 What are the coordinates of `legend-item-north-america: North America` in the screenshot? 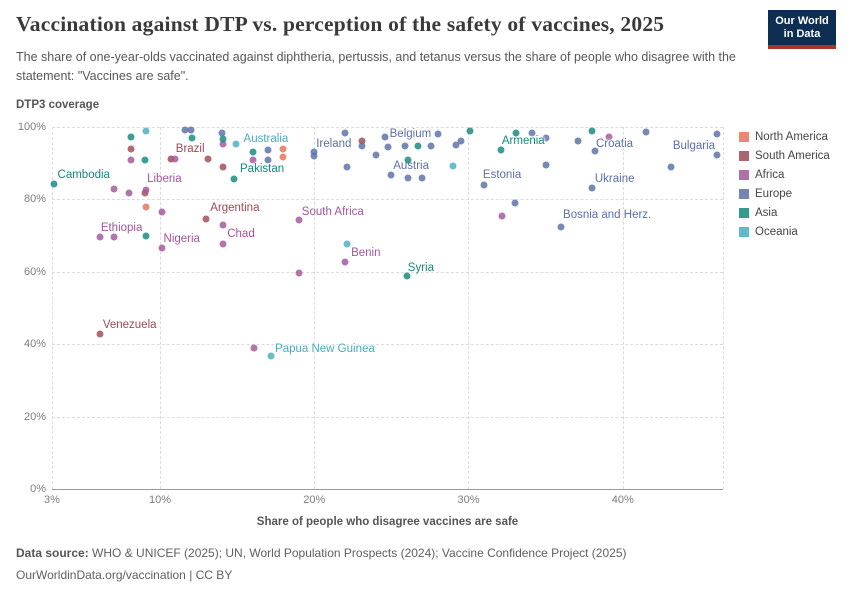 It's located at (784, 136).